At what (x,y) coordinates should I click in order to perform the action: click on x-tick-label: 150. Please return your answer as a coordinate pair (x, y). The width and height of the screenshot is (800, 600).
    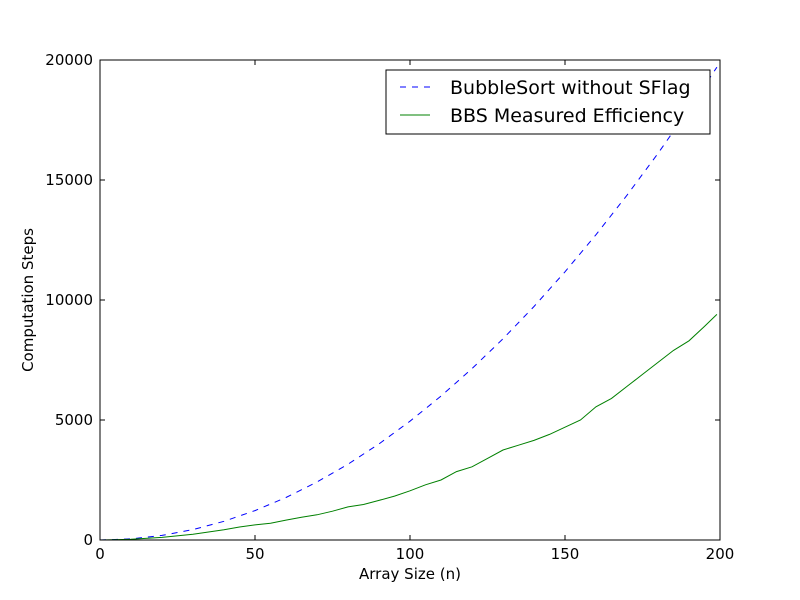
    Looking at the image, I should click on (565, 554).